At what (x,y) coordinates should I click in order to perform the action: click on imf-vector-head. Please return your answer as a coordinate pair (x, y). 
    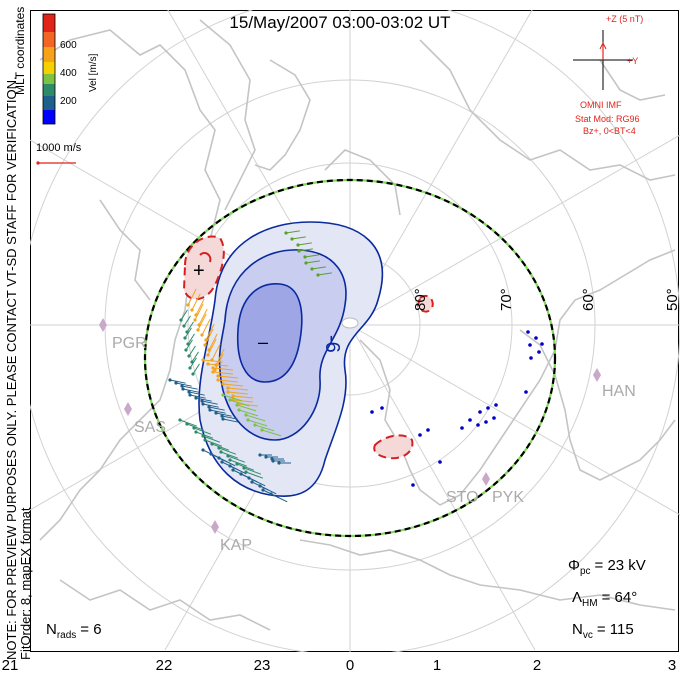
    Looking at the image, I should click on (603, 45).